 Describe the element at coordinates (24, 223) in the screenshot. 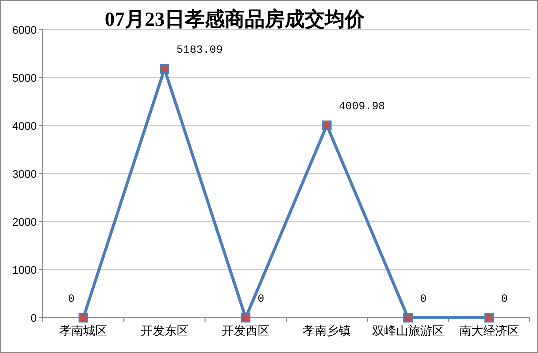

I see `y-tick-label: 2000` at that location.